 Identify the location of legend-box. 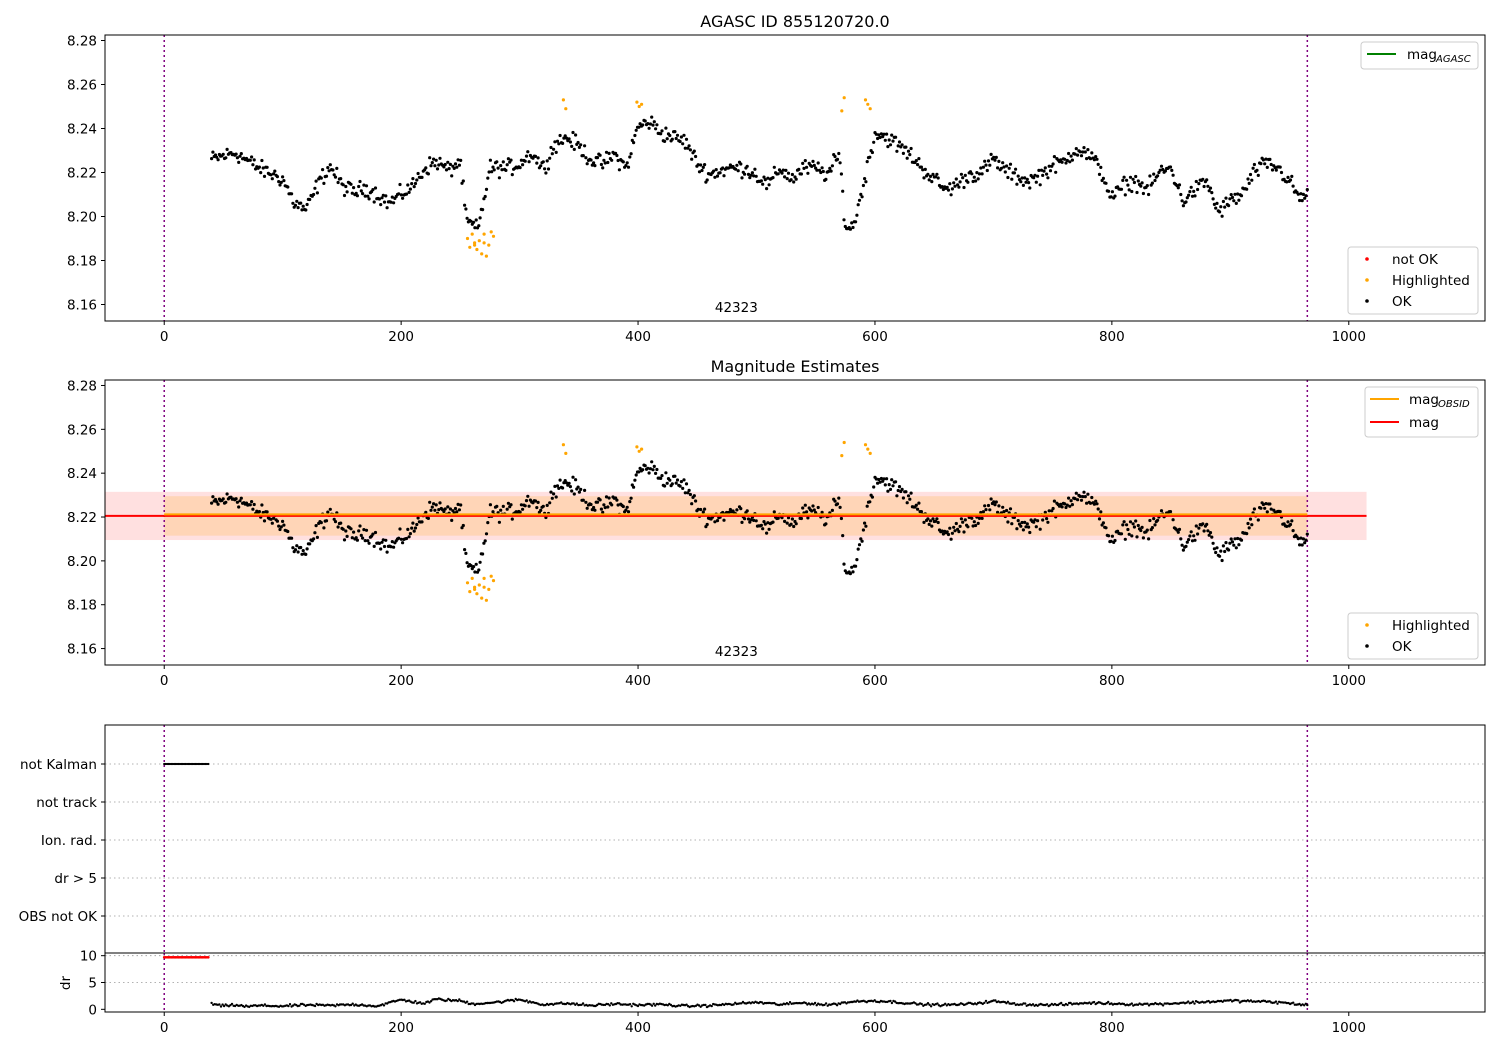
(1413, 280).